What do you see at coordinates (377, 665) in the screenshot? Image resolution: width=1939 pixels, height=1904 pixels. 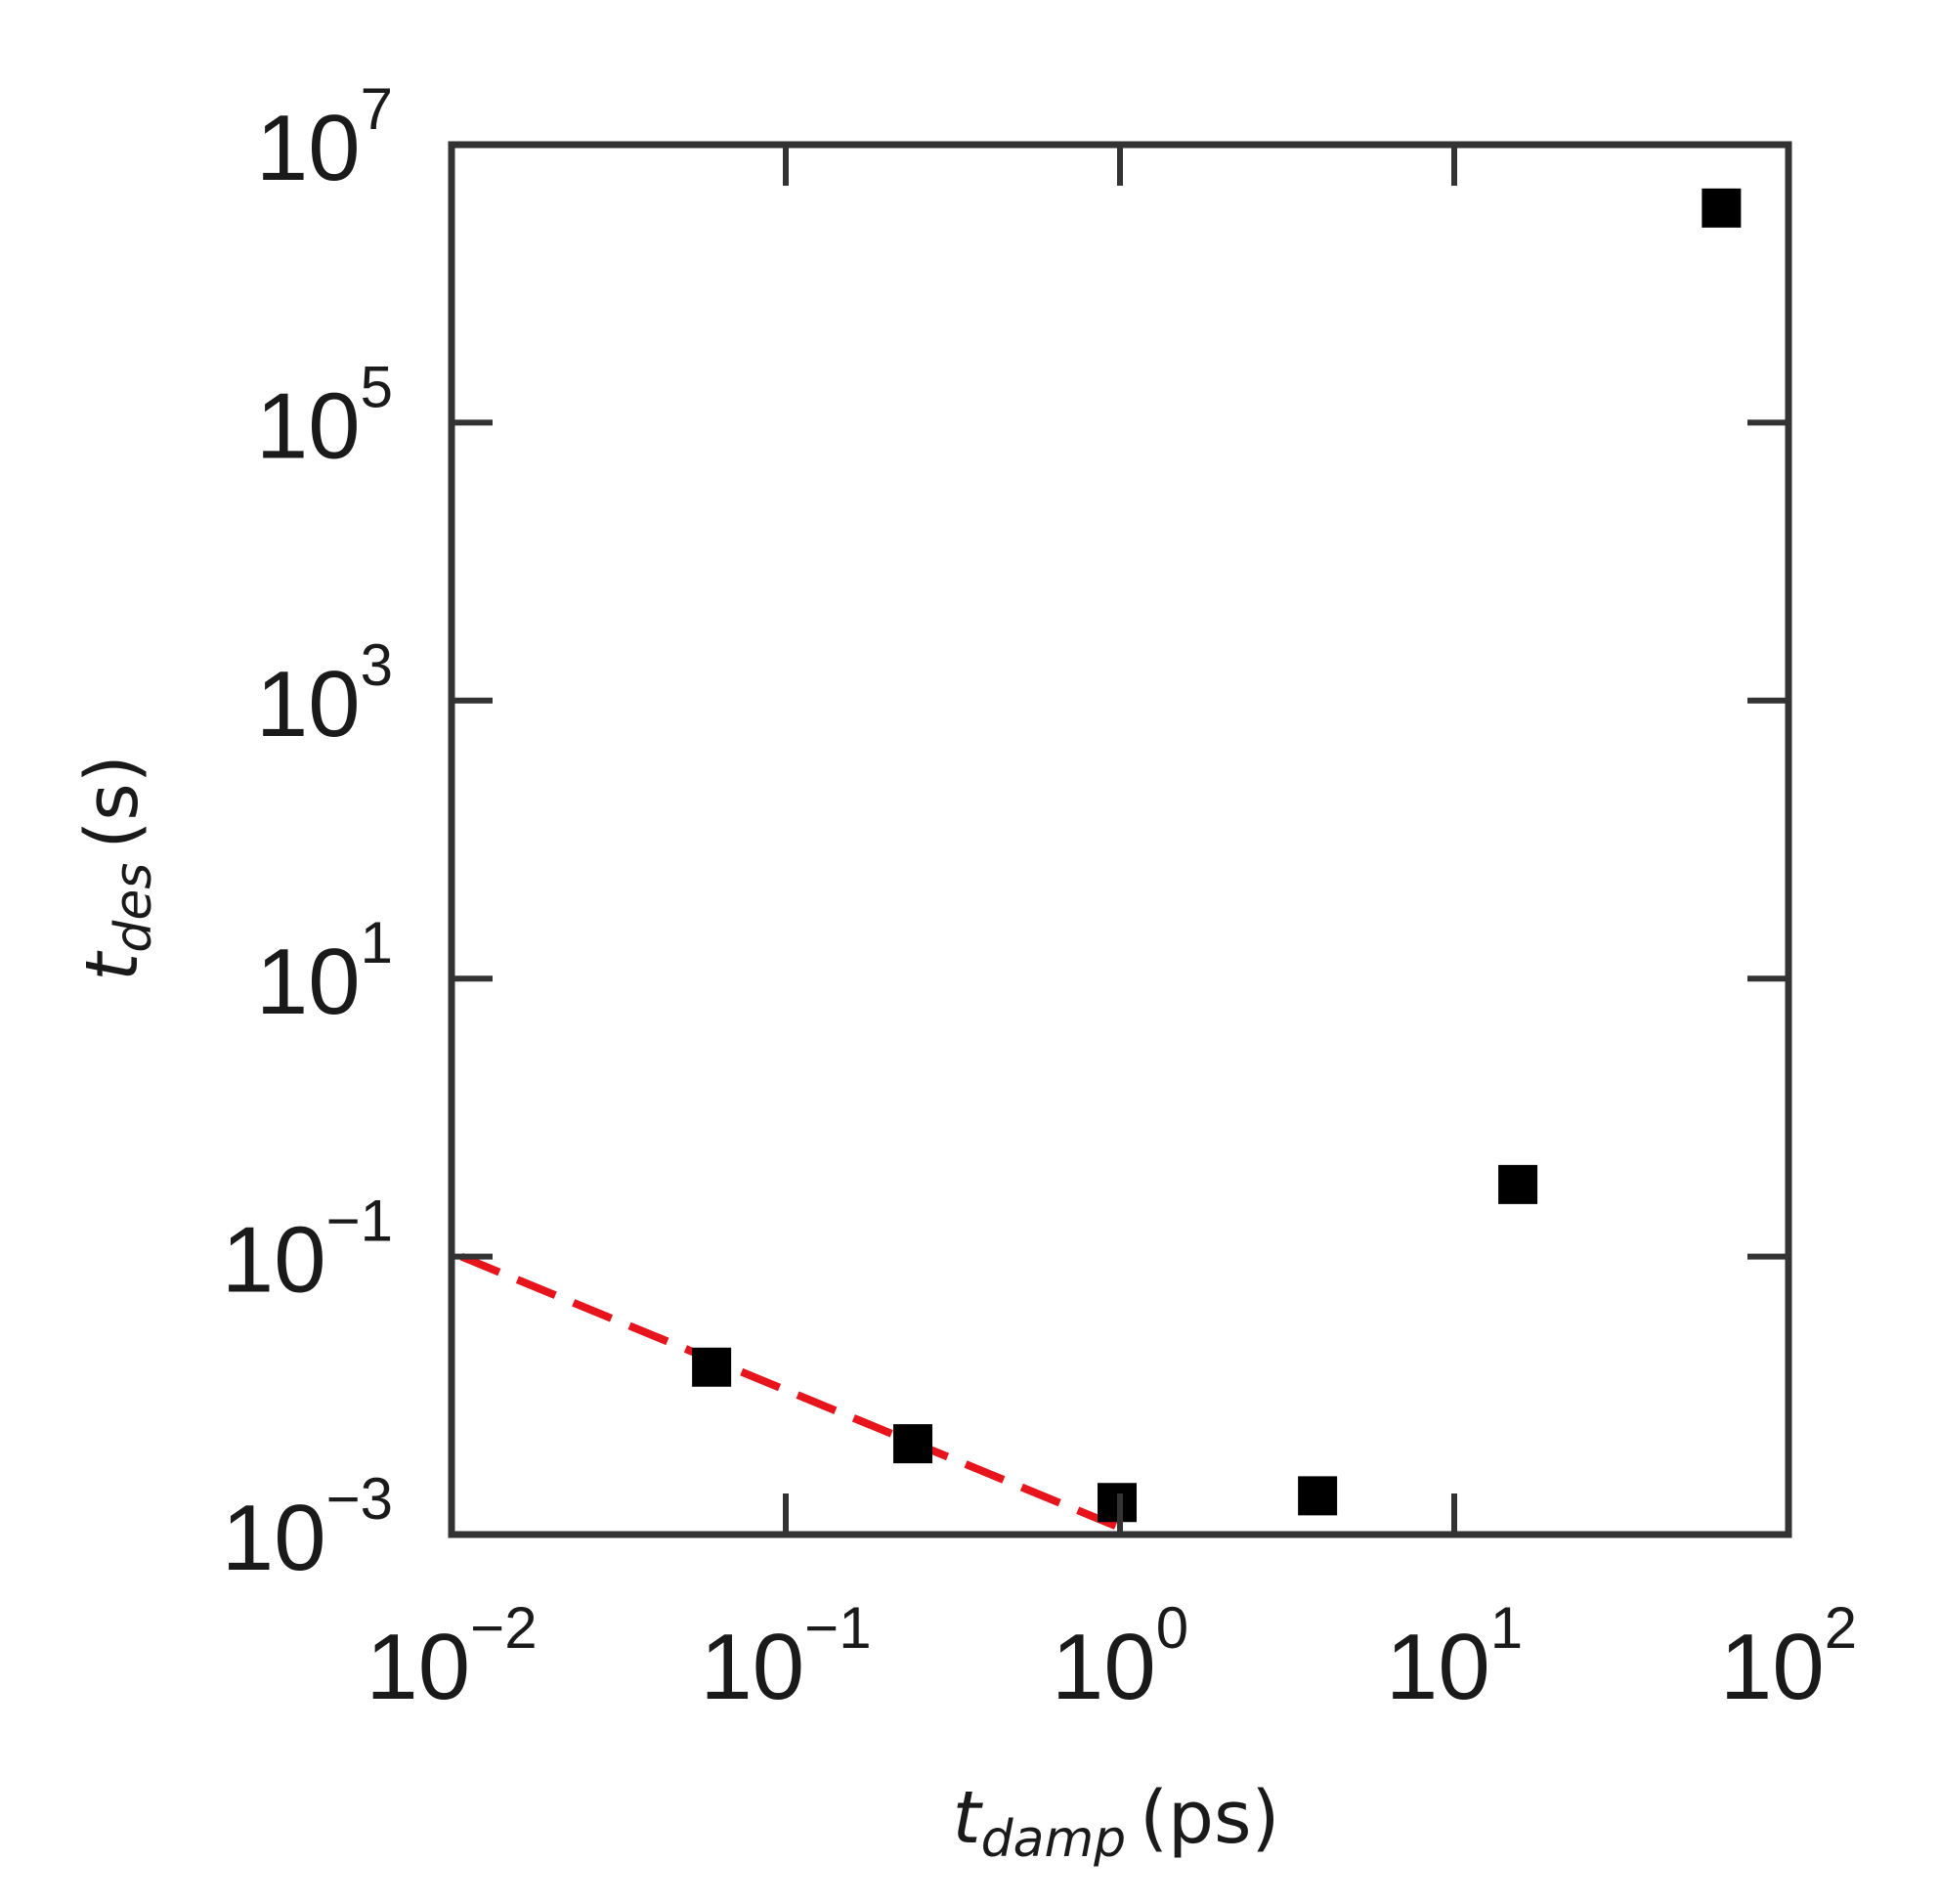 I see `y-tick-exponent: 3` at bounding box center [377, 665].